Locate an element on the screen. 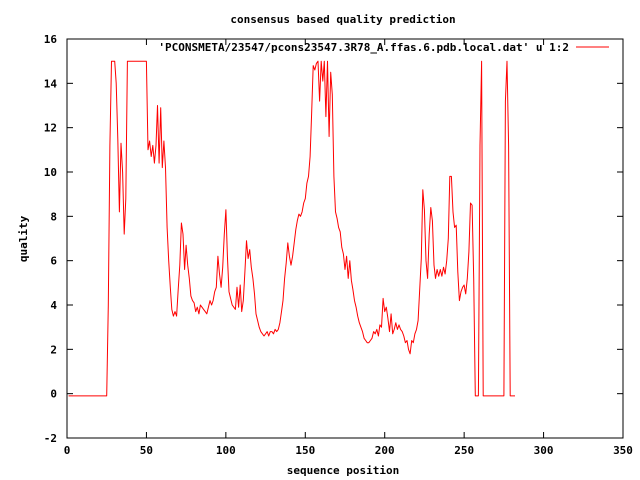  x-tick-label: 100 is located at coordinates (226, 450).